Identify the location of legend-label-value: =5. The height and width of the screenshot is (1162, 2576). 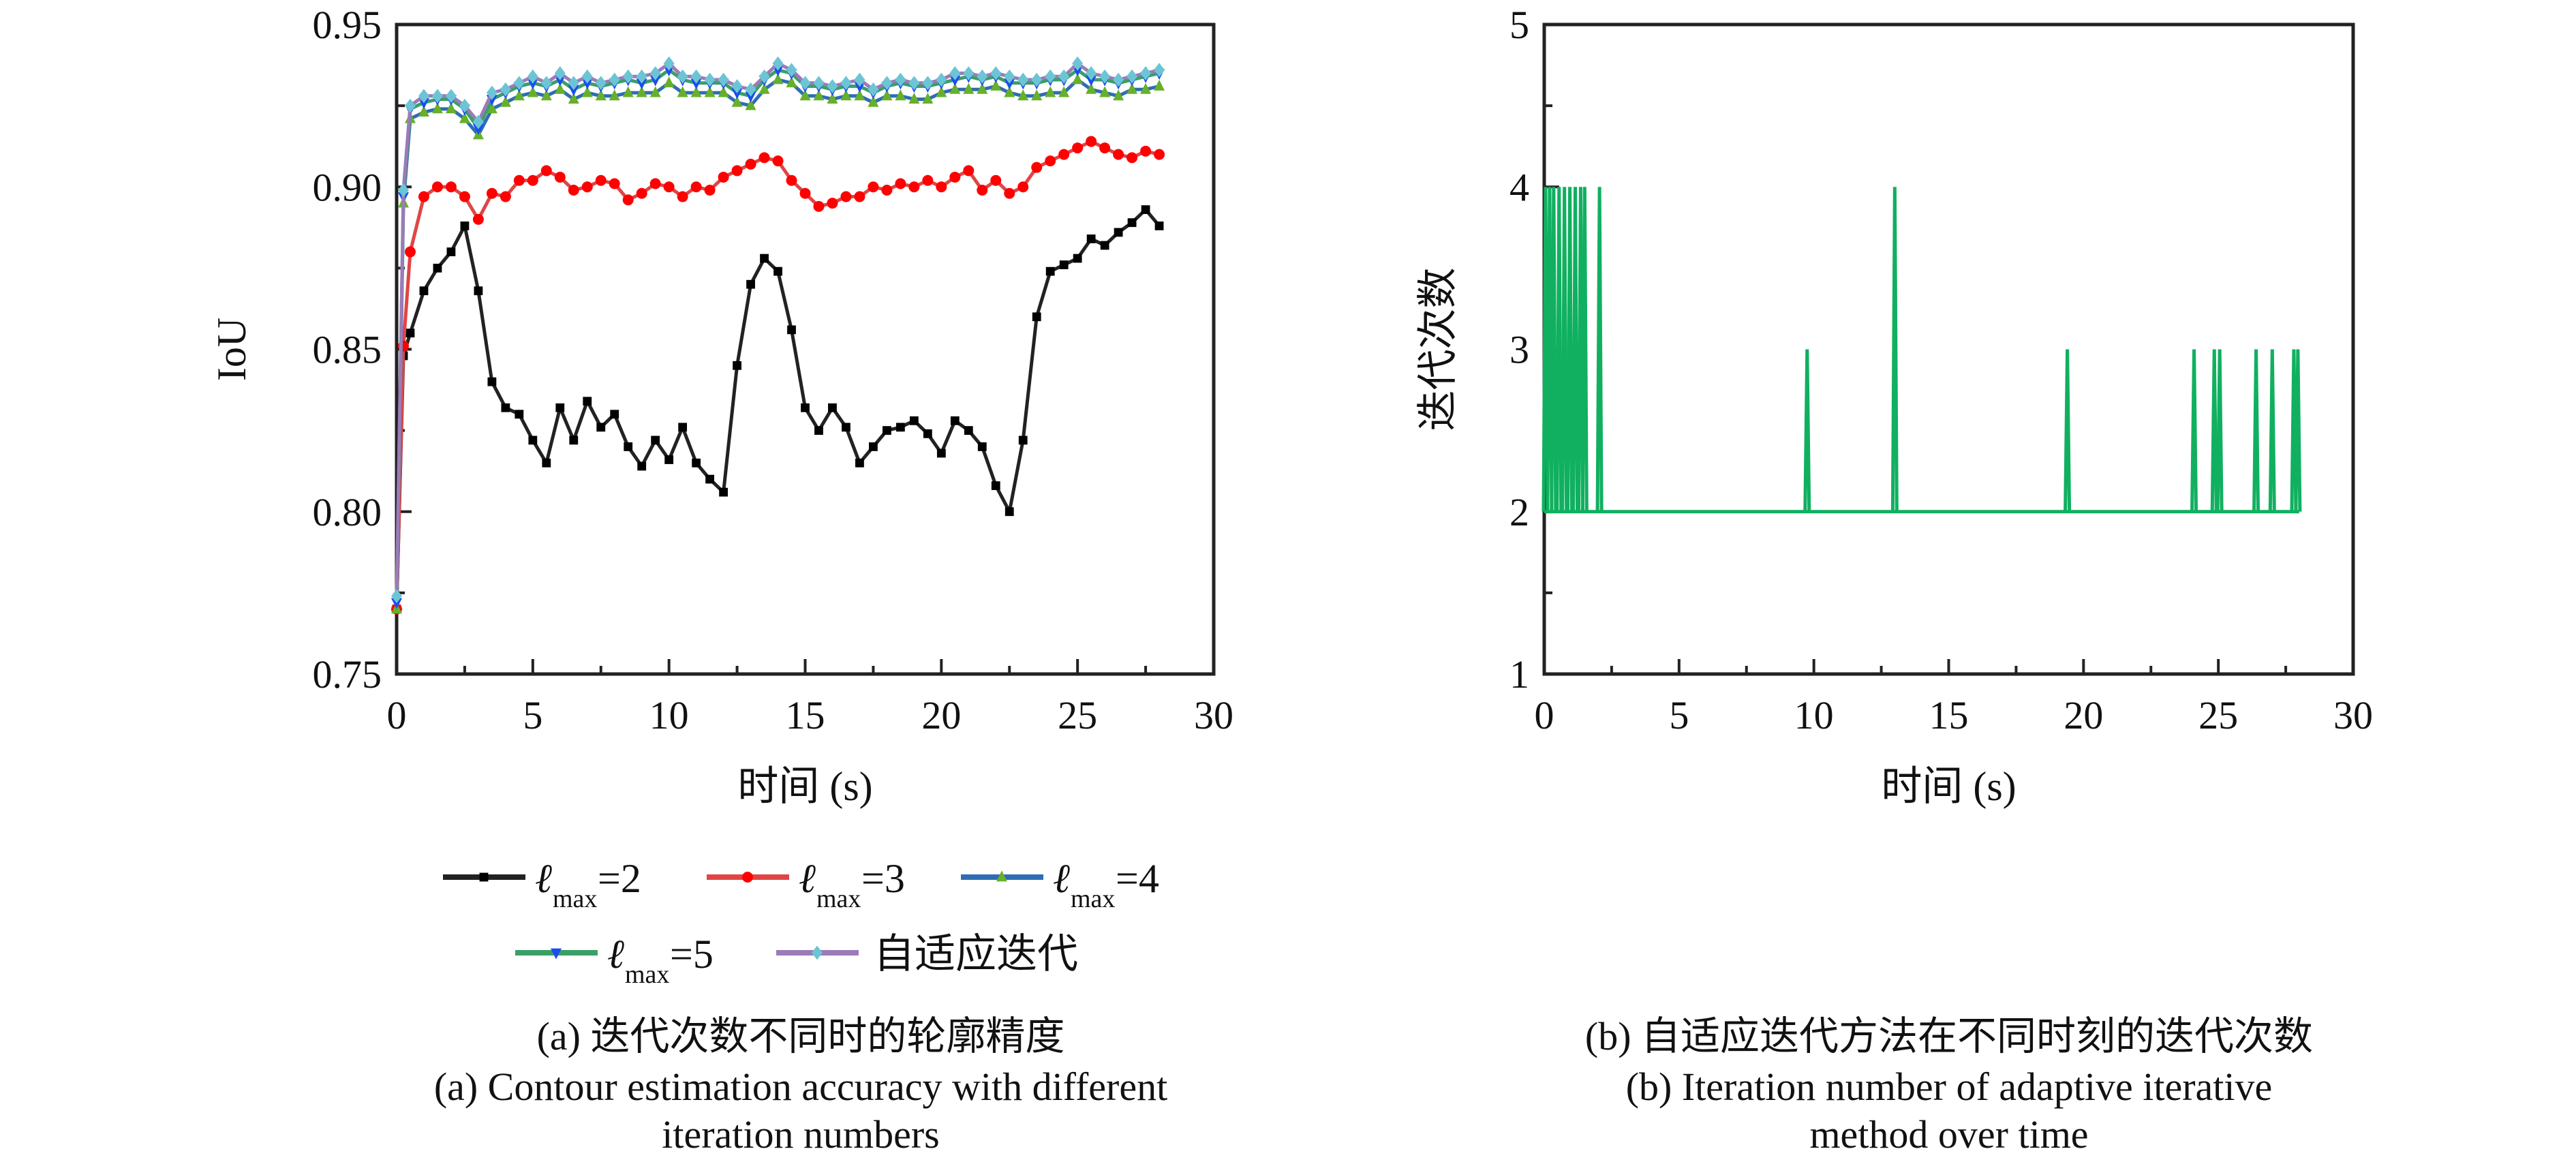
(692, 954).